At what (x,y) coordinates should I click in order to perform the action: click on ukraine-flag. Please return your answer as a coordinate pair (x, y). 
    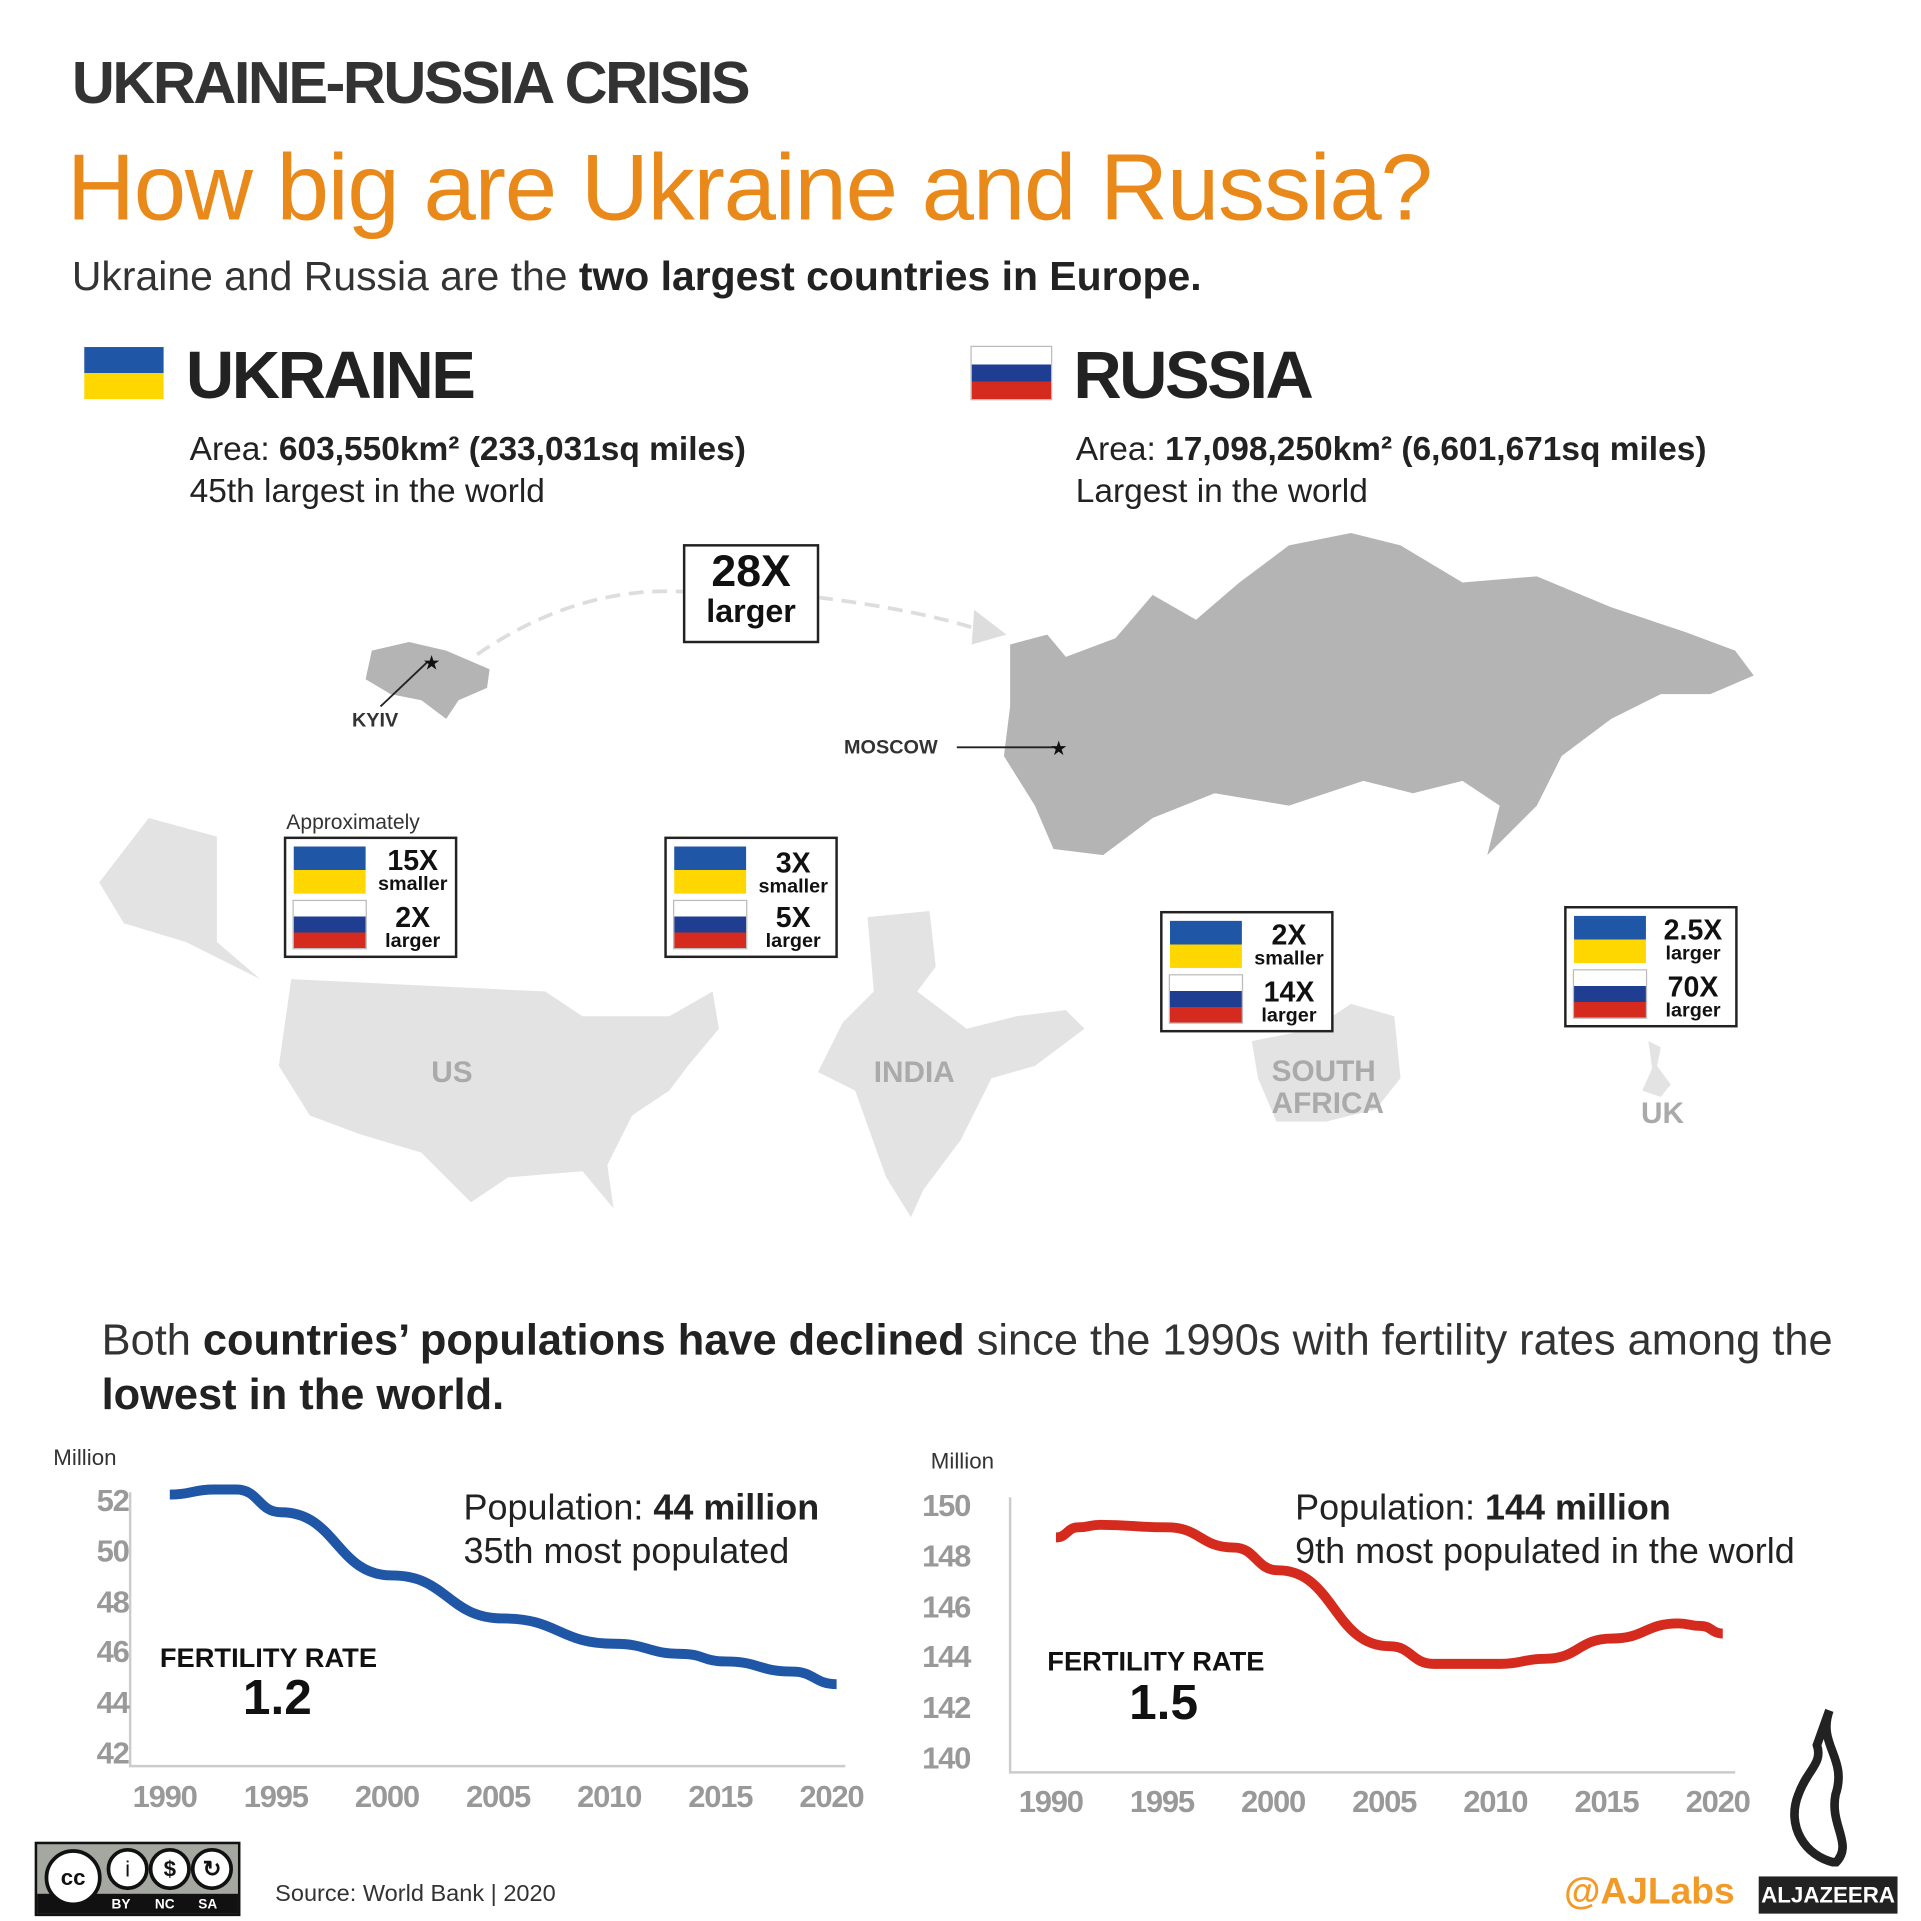
    Looking at the image, I should click on (124, 373).